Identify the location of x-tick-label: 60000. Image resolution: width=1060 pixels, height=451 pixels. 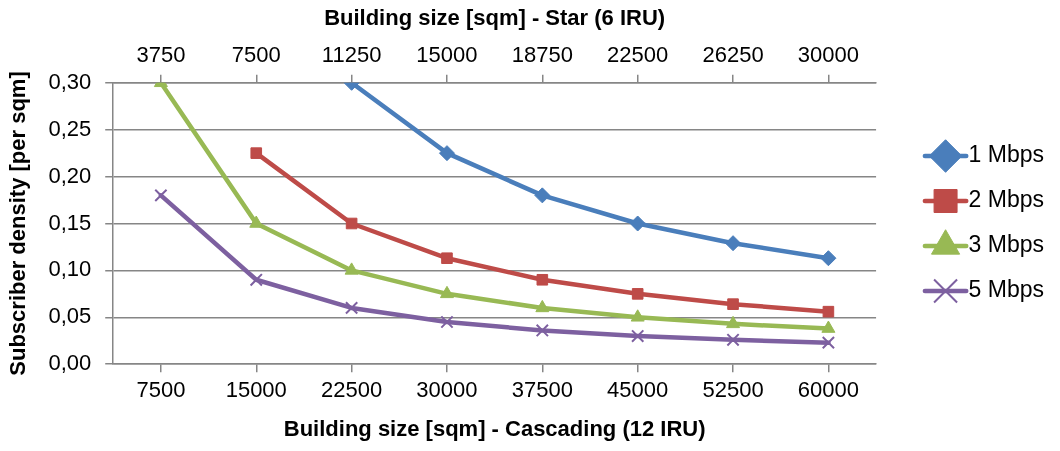
(828, 390).